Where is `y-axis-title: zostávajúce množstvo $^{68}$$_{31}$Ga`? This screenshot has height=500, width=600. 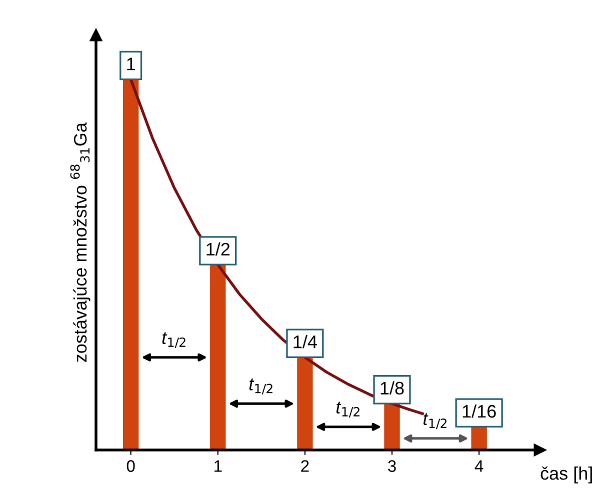 y-axis-title: zostávajúce množstvo $^{68}$$_{31}$Ga is located at coordinates (80, 242).